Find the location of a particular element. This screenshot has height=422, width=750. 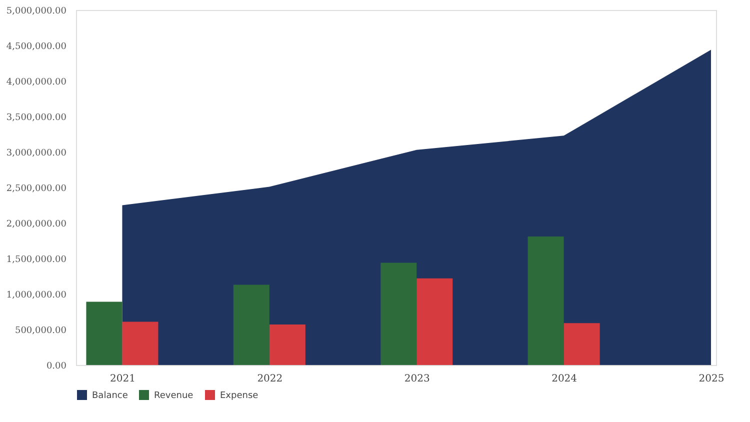

x-tick-label: 2025 is located at coordinates (711, 379).